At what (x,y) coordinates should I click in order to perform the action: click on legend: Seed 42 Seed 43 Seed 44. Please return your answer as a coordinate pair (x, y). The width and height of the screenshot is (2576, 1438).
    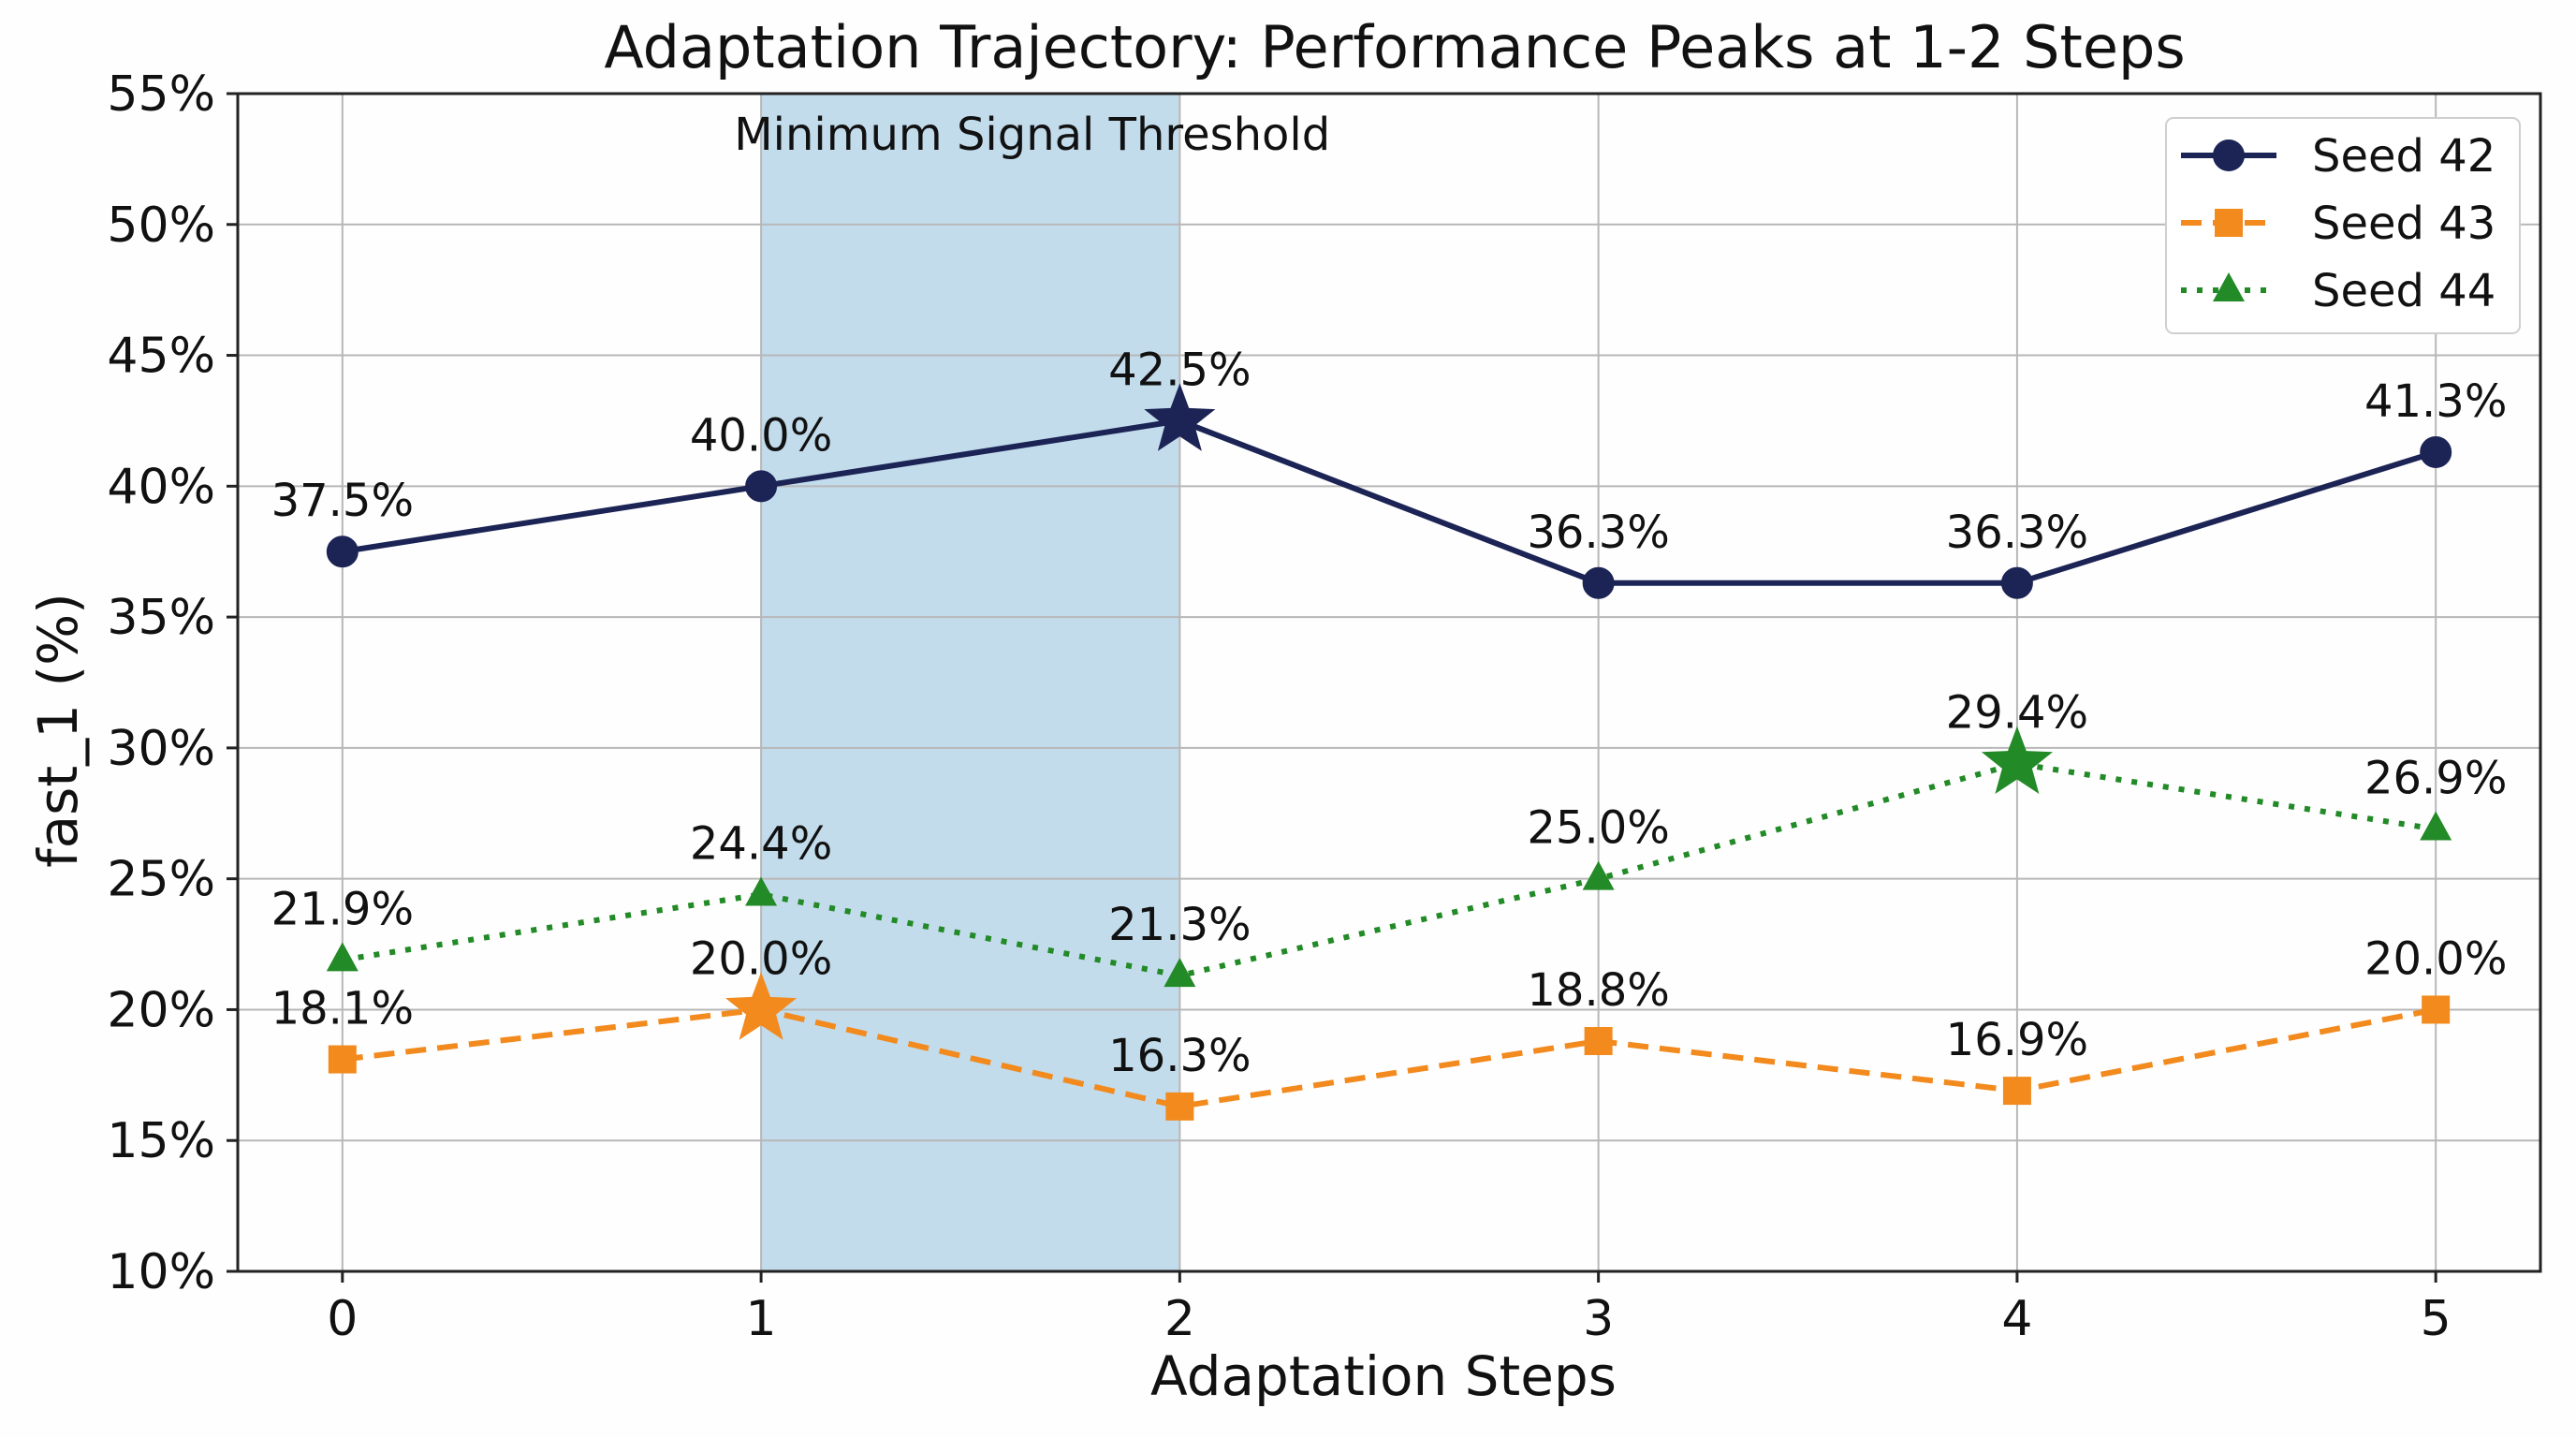
    Looking at the image, I should click on (2343, 225).